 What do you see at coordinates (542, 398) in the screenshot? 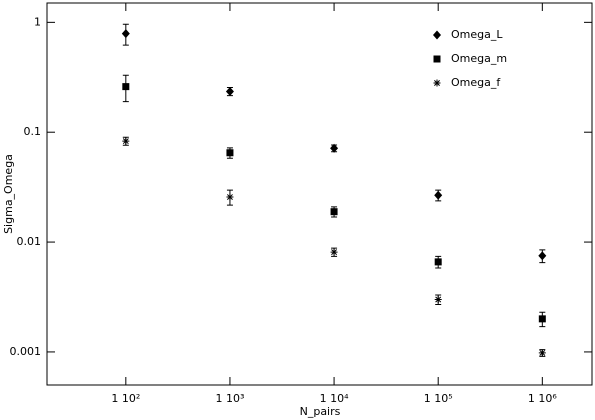
I see `x-tick-label: 1 10⁶` at bounding box center [542, 398].